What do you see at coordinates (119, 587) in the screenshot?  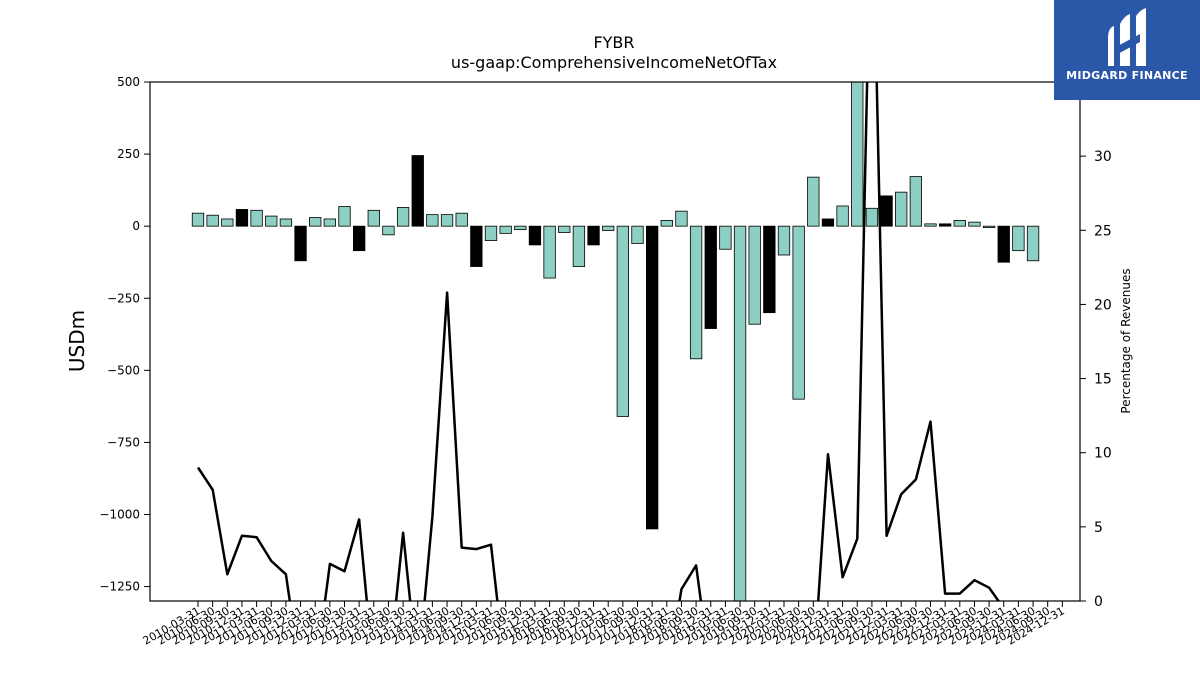 I see `y-tick-label: −1250` at bounding box center [119, 587].